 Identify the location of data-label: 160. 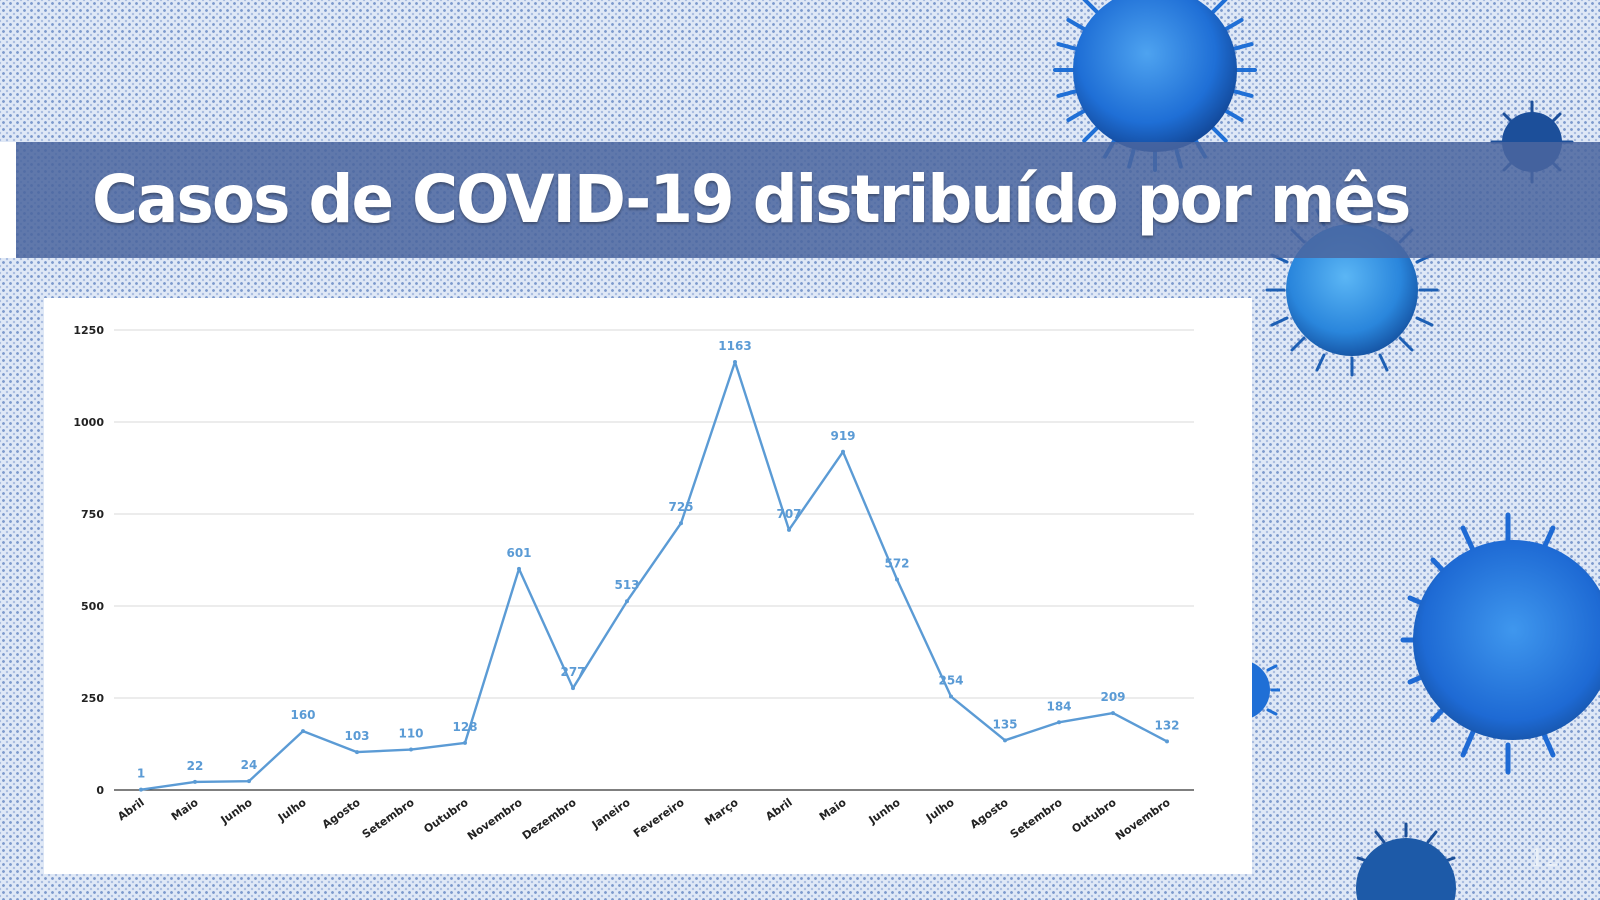
(302, 715).